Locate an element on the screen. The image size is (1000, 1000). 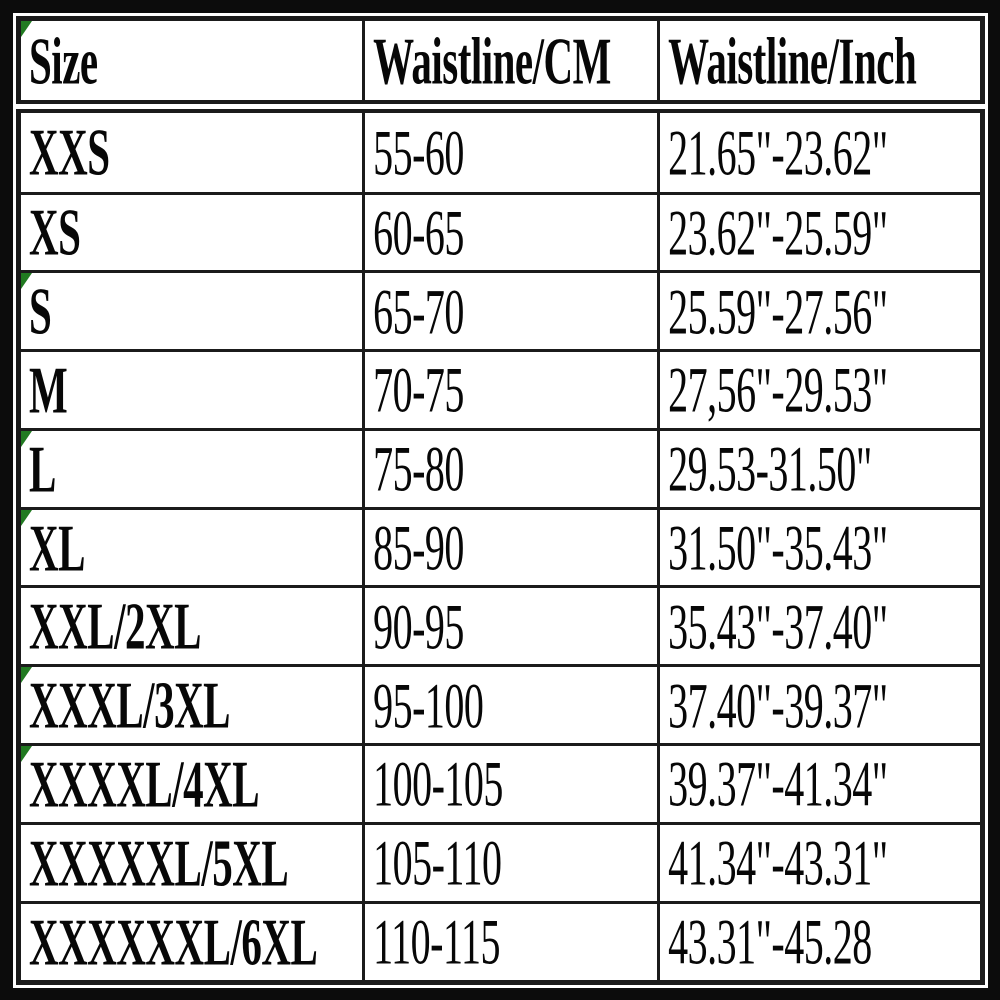
inch-cell-text: 31.50"-35.43" is located at coordinates (778, 547).